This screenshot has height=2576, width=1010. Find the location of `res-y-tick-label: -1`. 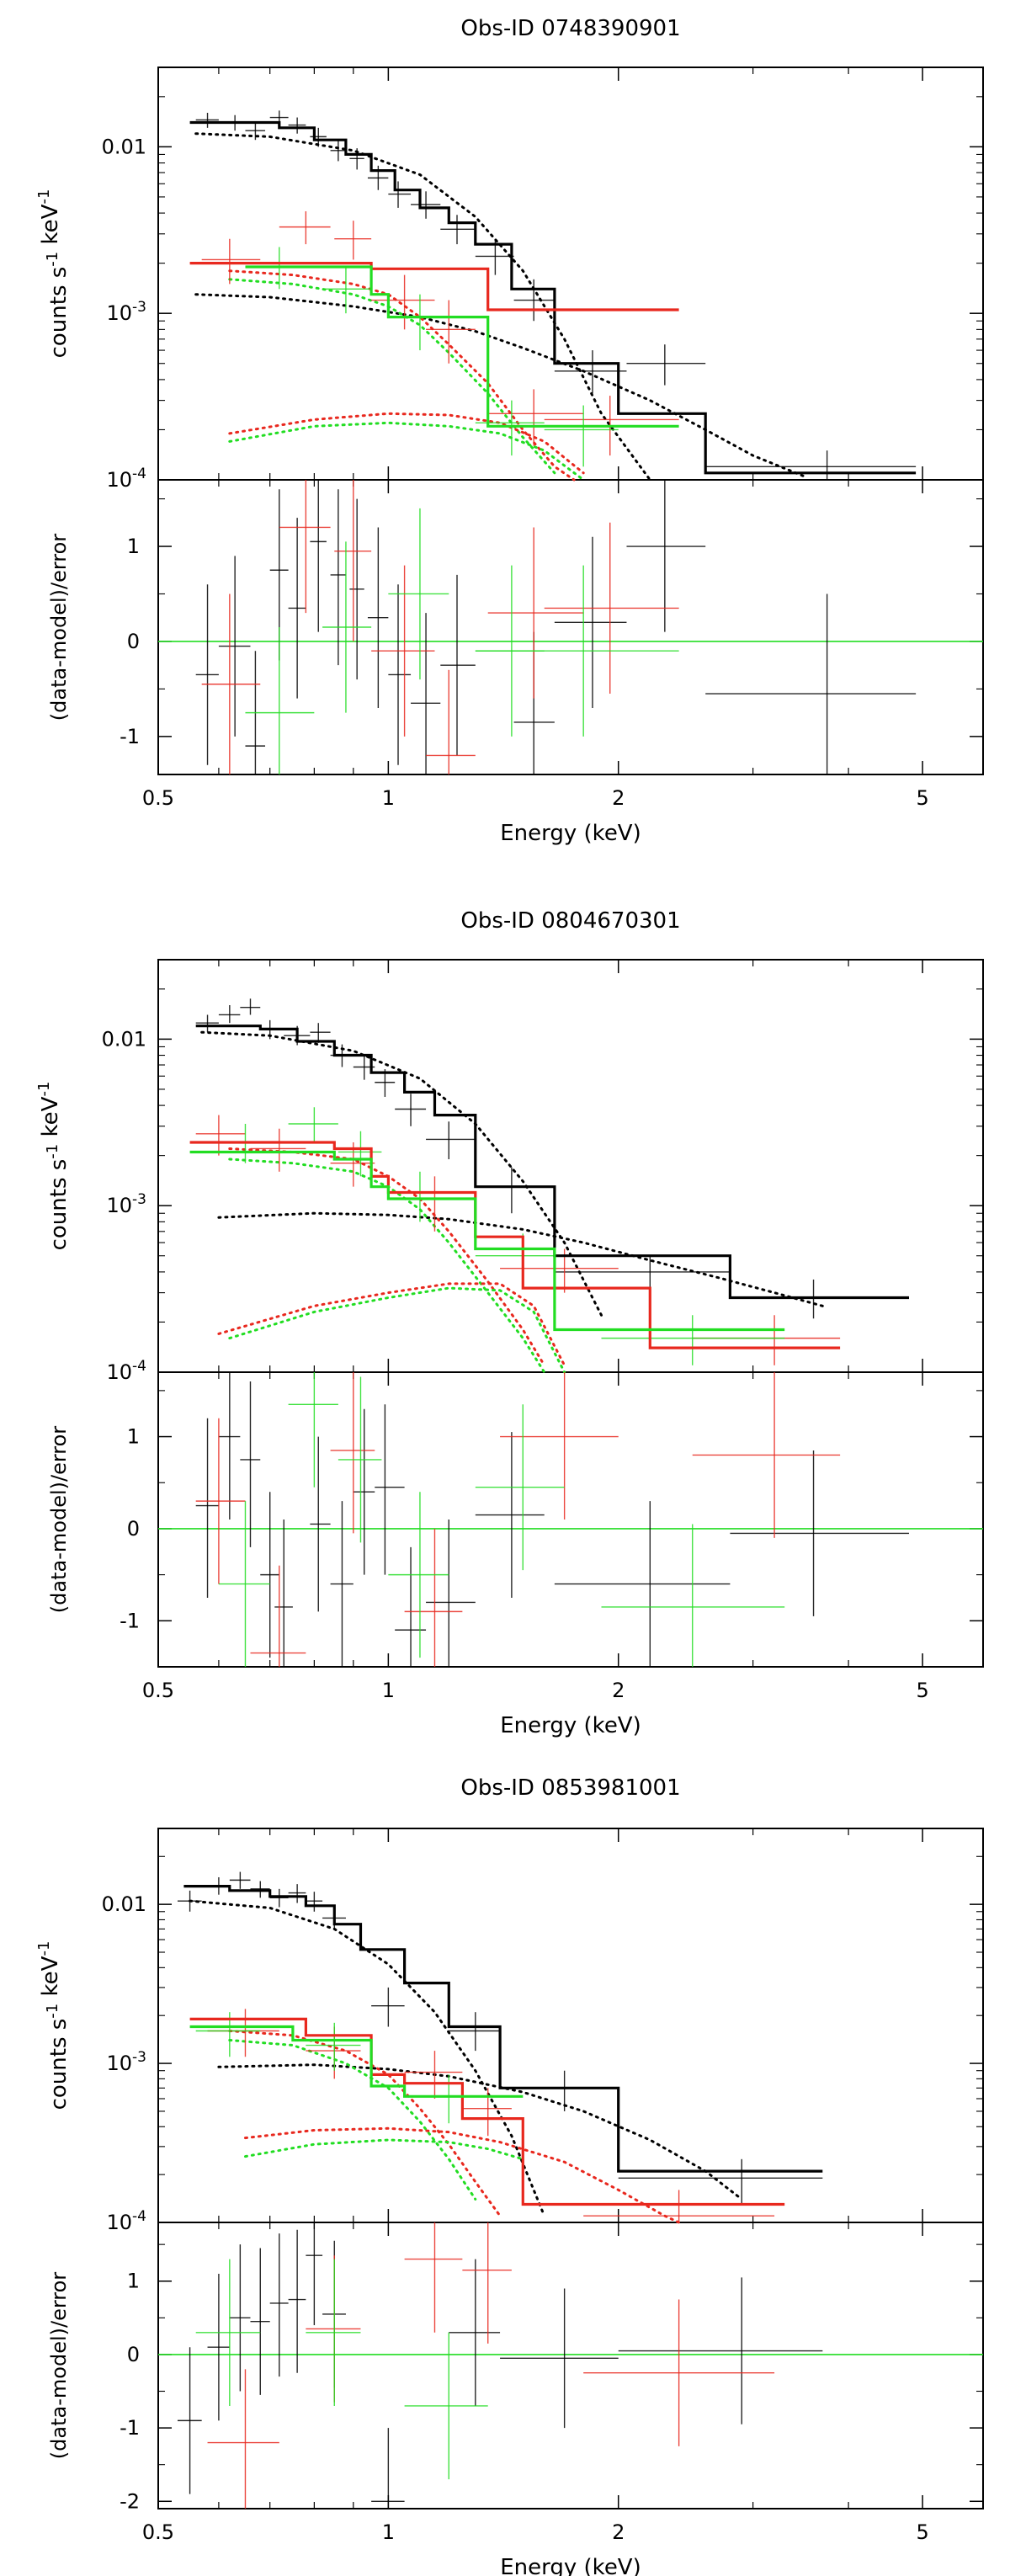

res-y-tick-label: -1 is located at coordinates (130, 1621).